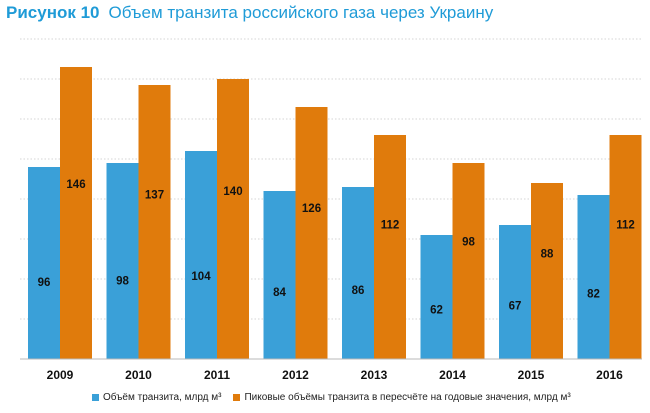  I want to click on bar-label-peak-2014: 98, so click(468, 242).